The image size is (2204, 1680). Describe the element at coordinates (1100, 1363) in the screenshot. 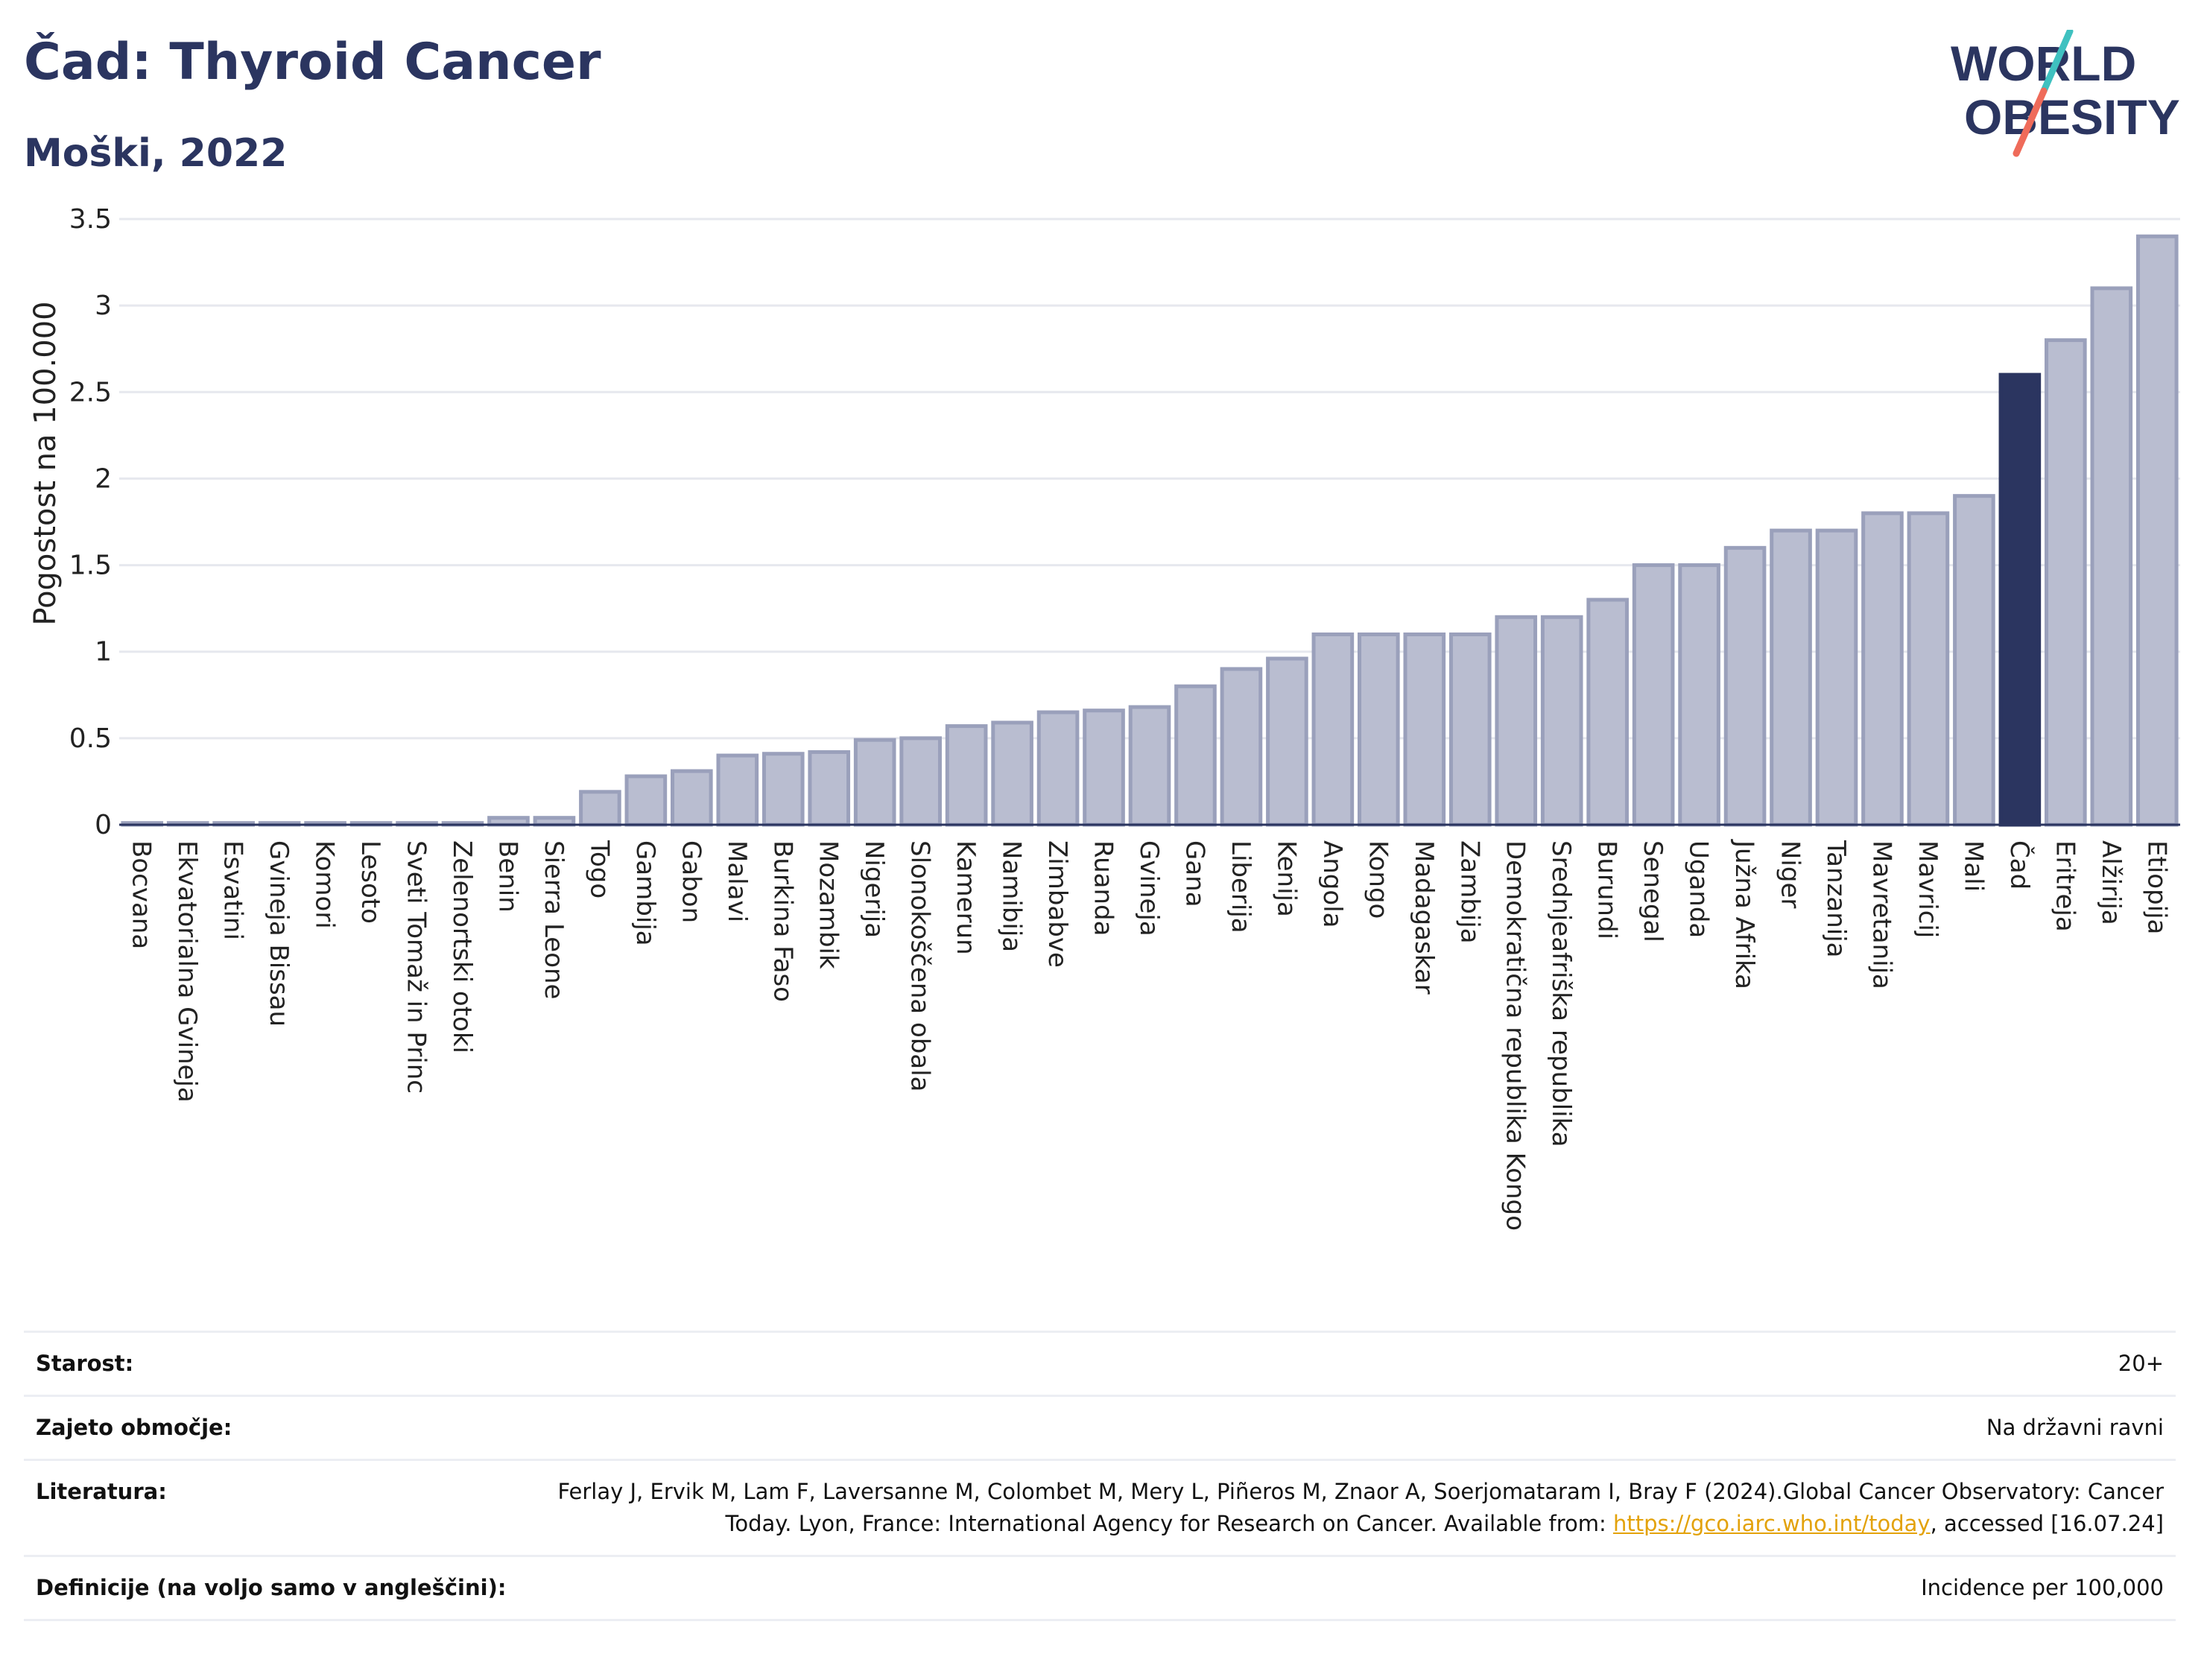

I see `info-row-age: Starost: 20+` at that location.